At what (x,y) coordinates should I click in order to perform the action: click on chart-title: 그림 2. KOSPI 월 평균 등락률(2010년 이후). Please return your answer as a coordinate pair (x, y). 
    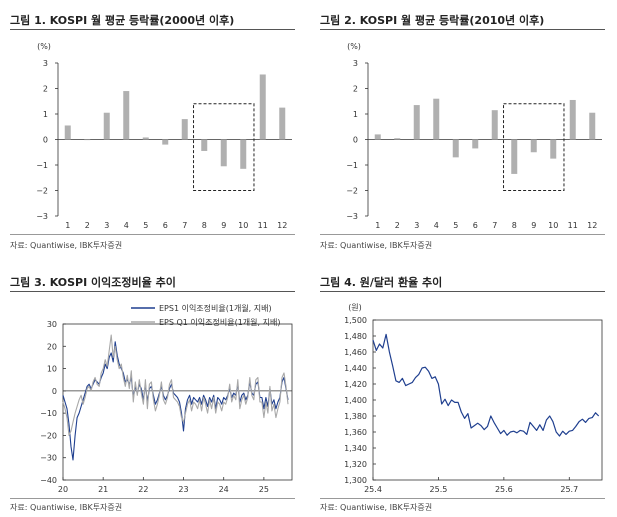
    Looking at the image, I should click on (432, 20).